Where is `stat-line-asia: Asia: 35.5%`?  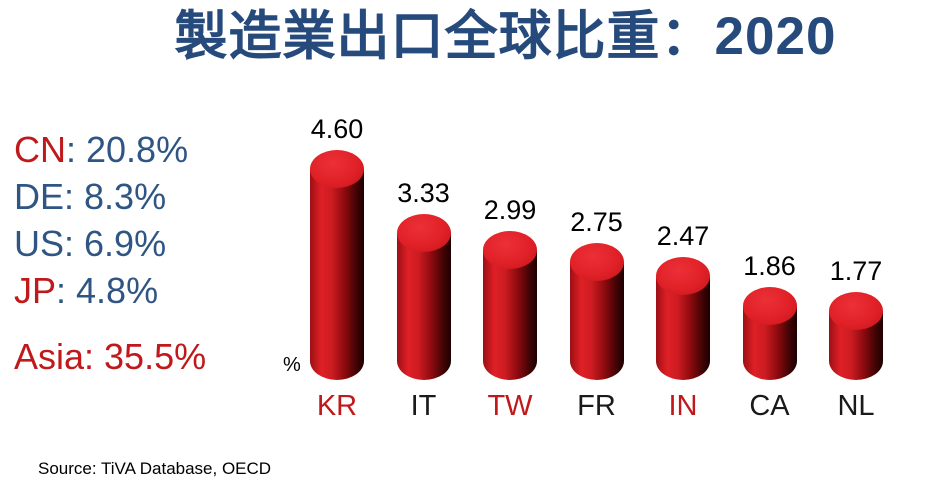
stat-line-asia: Asia: 35.5% is located at coordinates (110, 356).